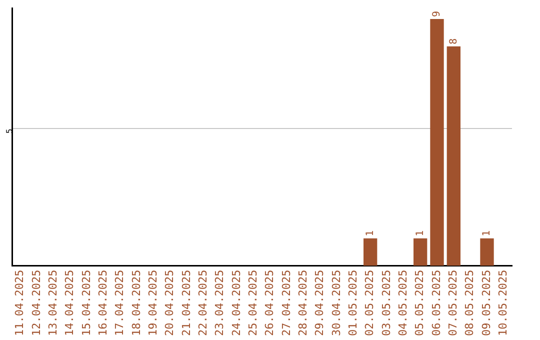 Image resolution: width=540 pixels, height=340 pixels. I want to click on x-tick-label: 01.05.2025, so click(353, 303).